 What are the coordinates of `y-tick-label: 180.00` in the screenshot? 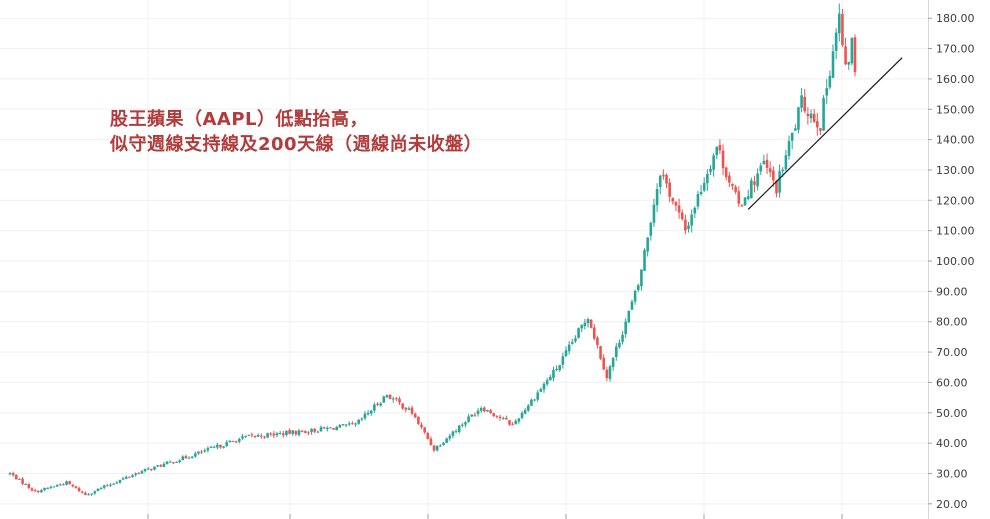 It's located at (955, 18).